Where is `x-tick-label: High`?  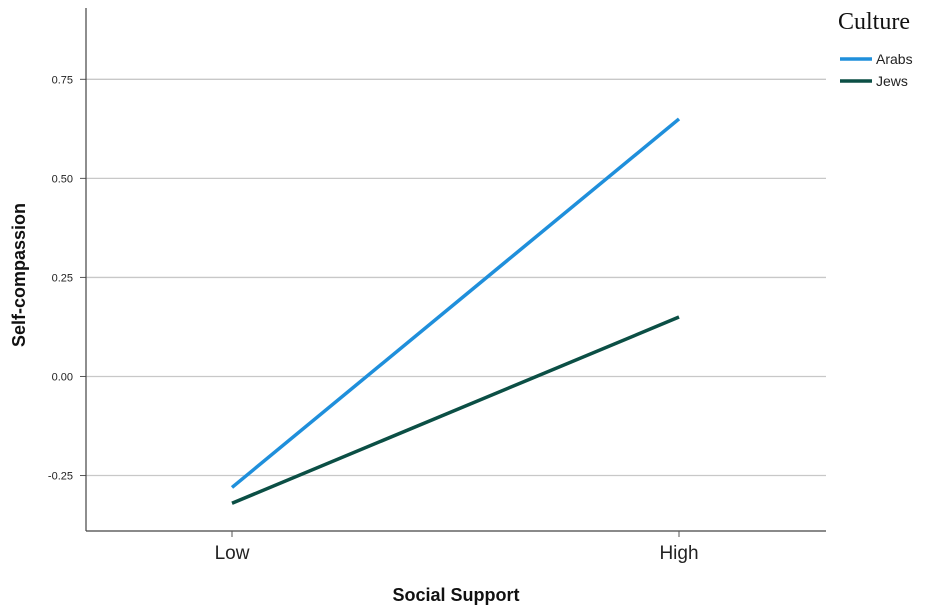 x-tick-label: High is located at coordinates (678, 553).